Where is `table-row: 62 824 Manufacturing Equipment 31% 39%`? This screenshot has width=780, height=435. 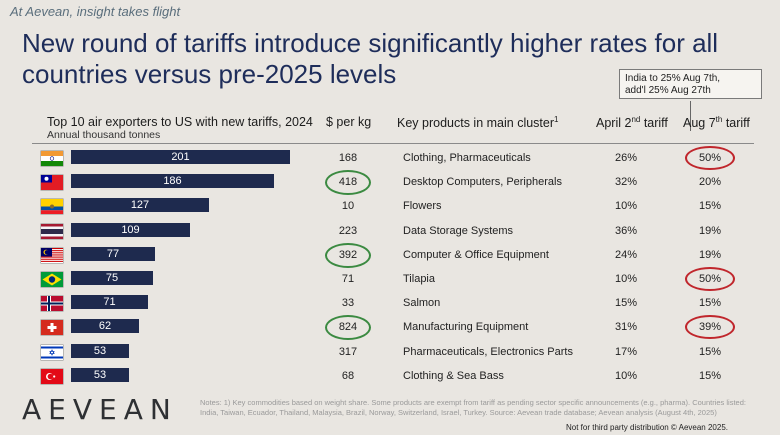 table-row: 62 824 Manufacturing Equipment 31% 39% is located at coordinates (390, 328).